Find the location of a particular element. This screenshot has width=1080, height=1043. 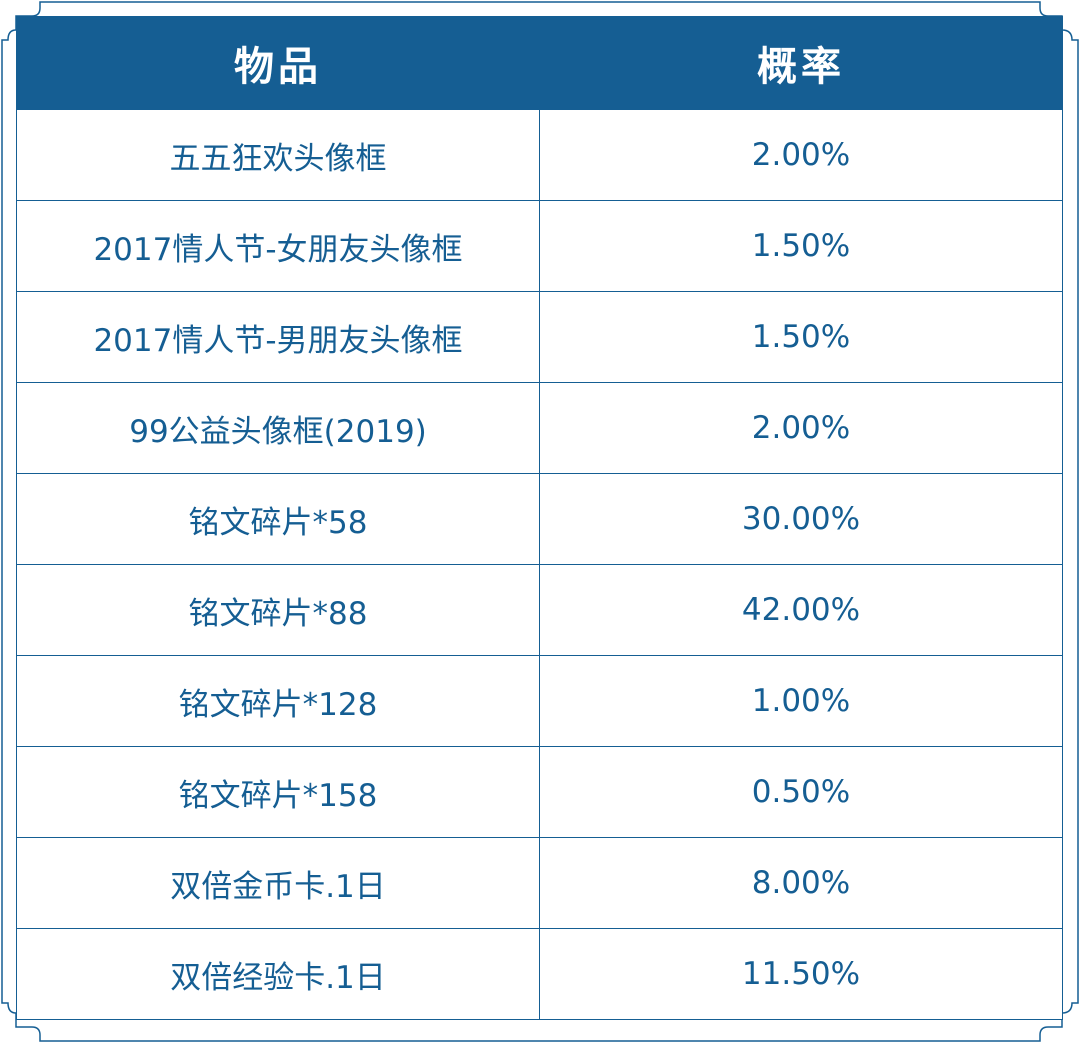

cell-item: 铭文碎片*88 is located at coordinates (278, 610).